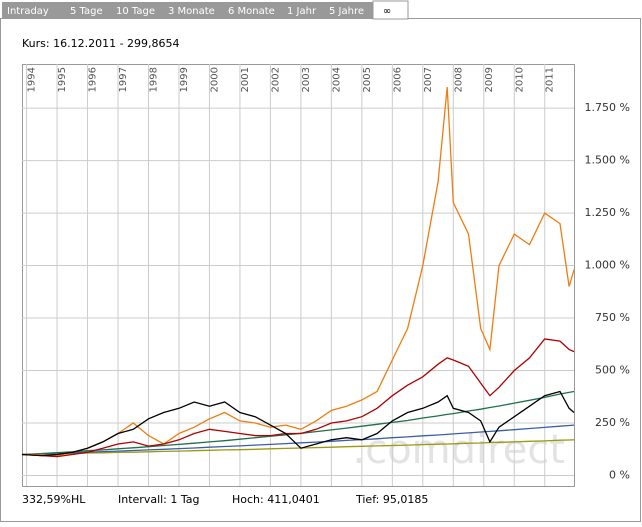 This screenshot has height=527, width=642. I want to click on x-tick-label: 2009, so click(489, 79).